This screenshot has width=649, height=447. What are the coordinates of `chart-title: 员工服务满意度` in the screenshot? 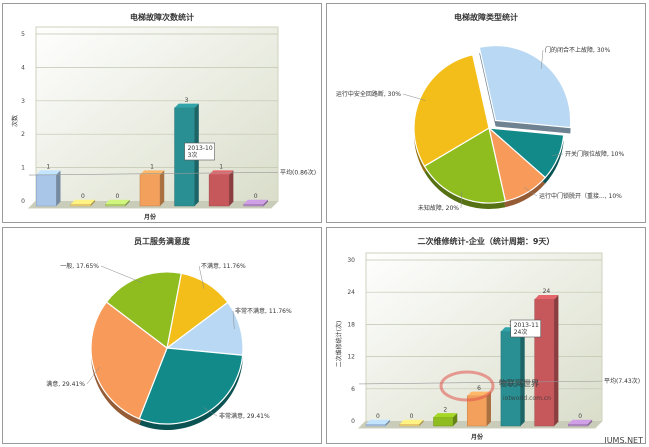 It's located at (162, 241).